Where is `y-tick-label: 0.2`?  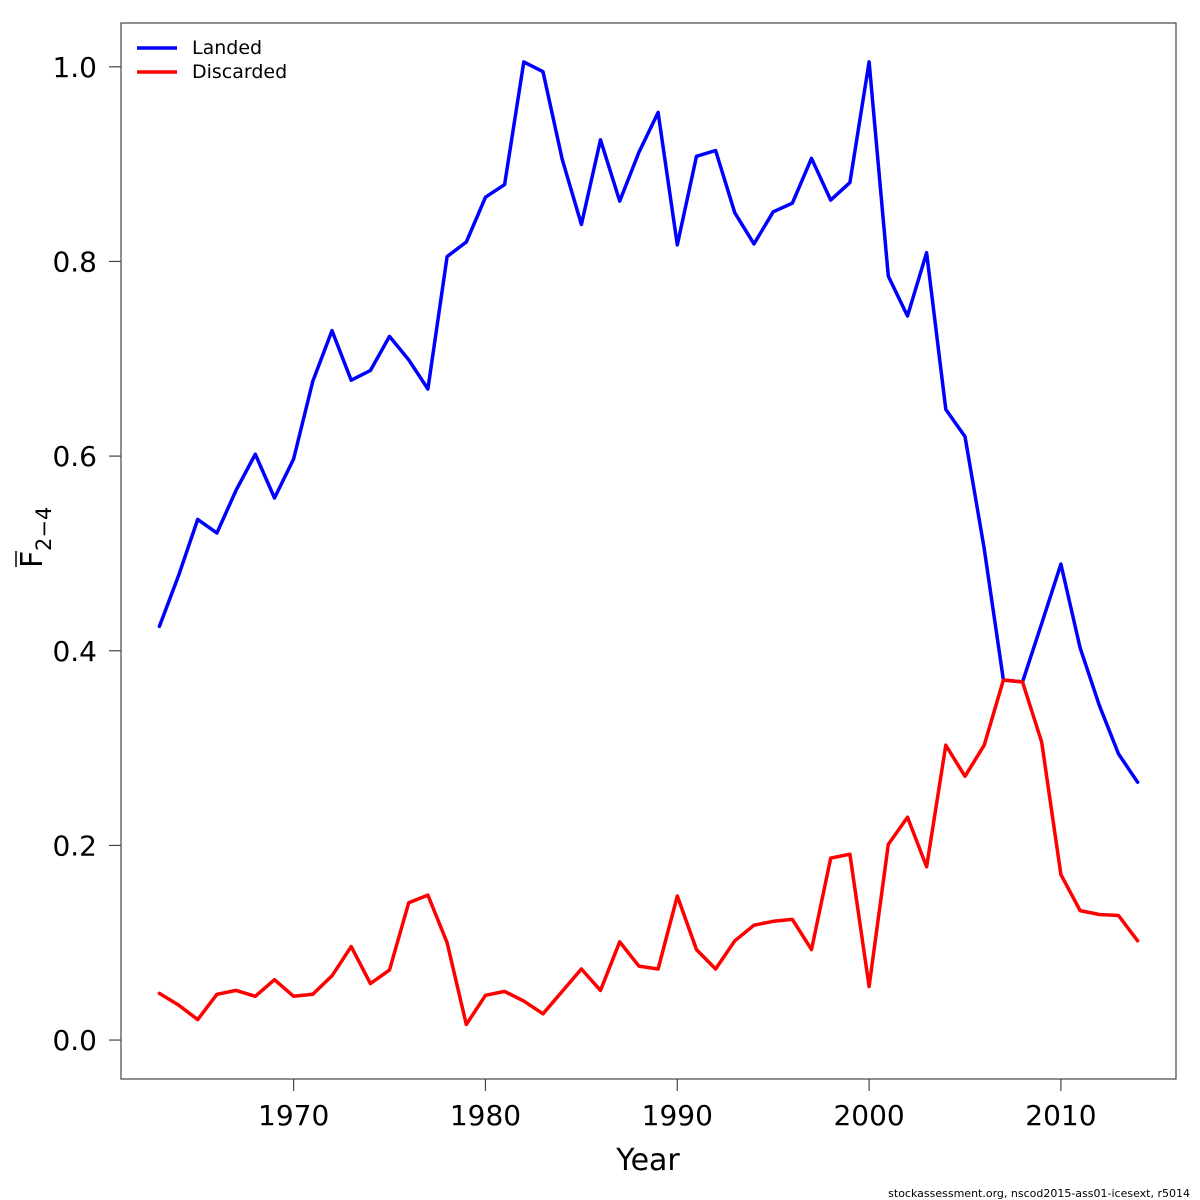 y-tick-label: 0.2 is located at coordinates (74, 845).